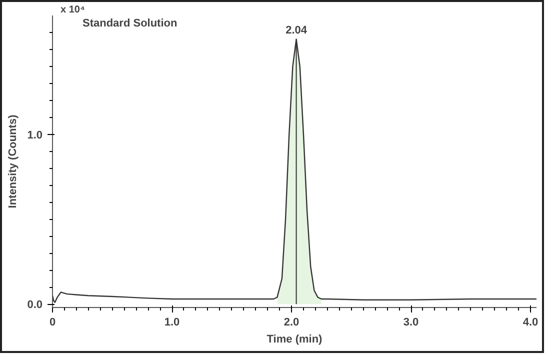 The width and height of the screenshot is (550, 359). Describe the element at coordinates (172, 322) in the screenshot. I see `x-tick-label: 1.0` at that location.